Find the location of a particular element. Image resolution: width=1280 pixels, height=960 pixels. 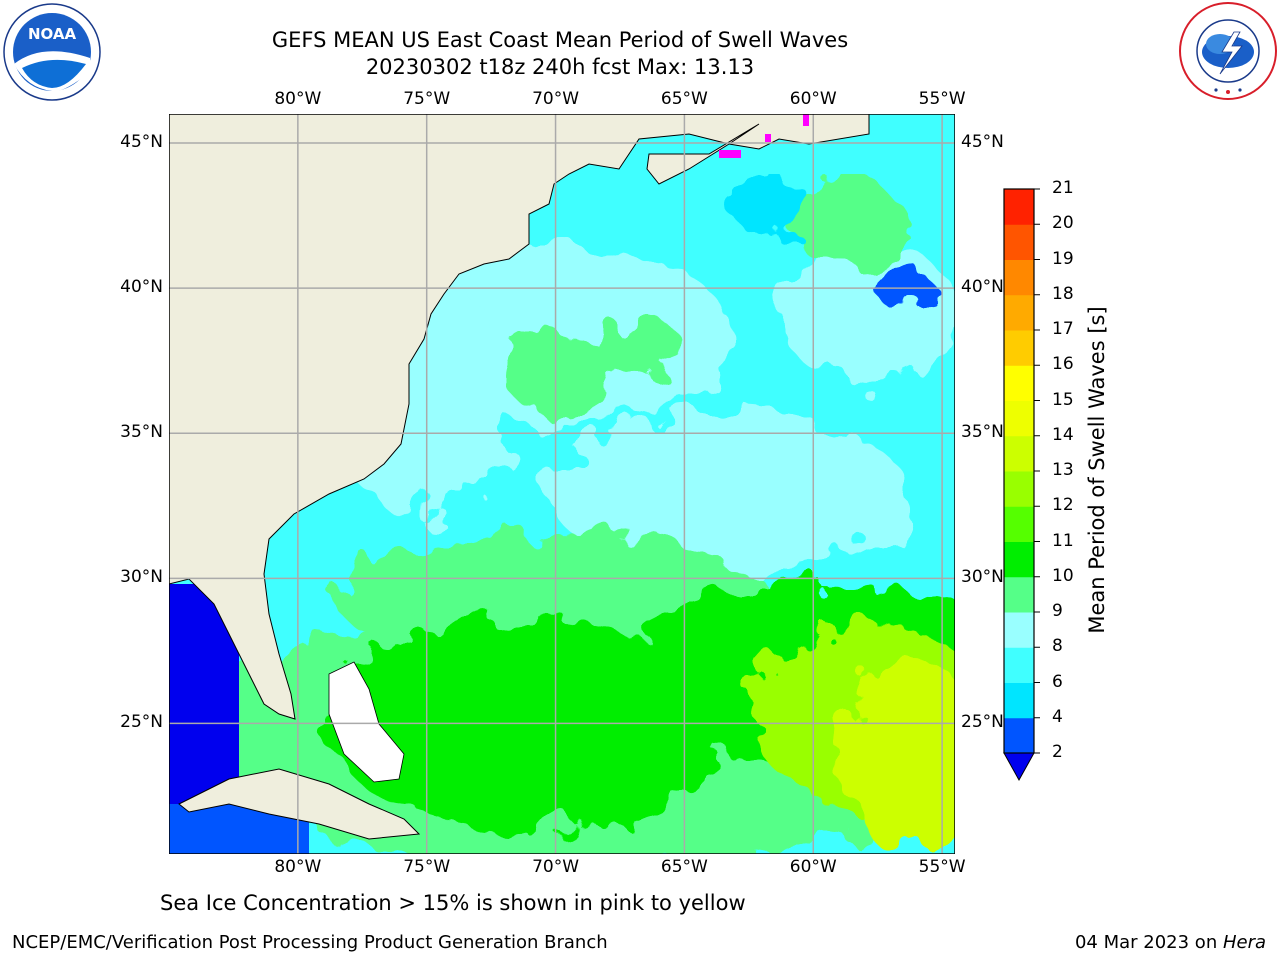

colorbar-tick-label: 6 is located at coordinates (1057, 681).